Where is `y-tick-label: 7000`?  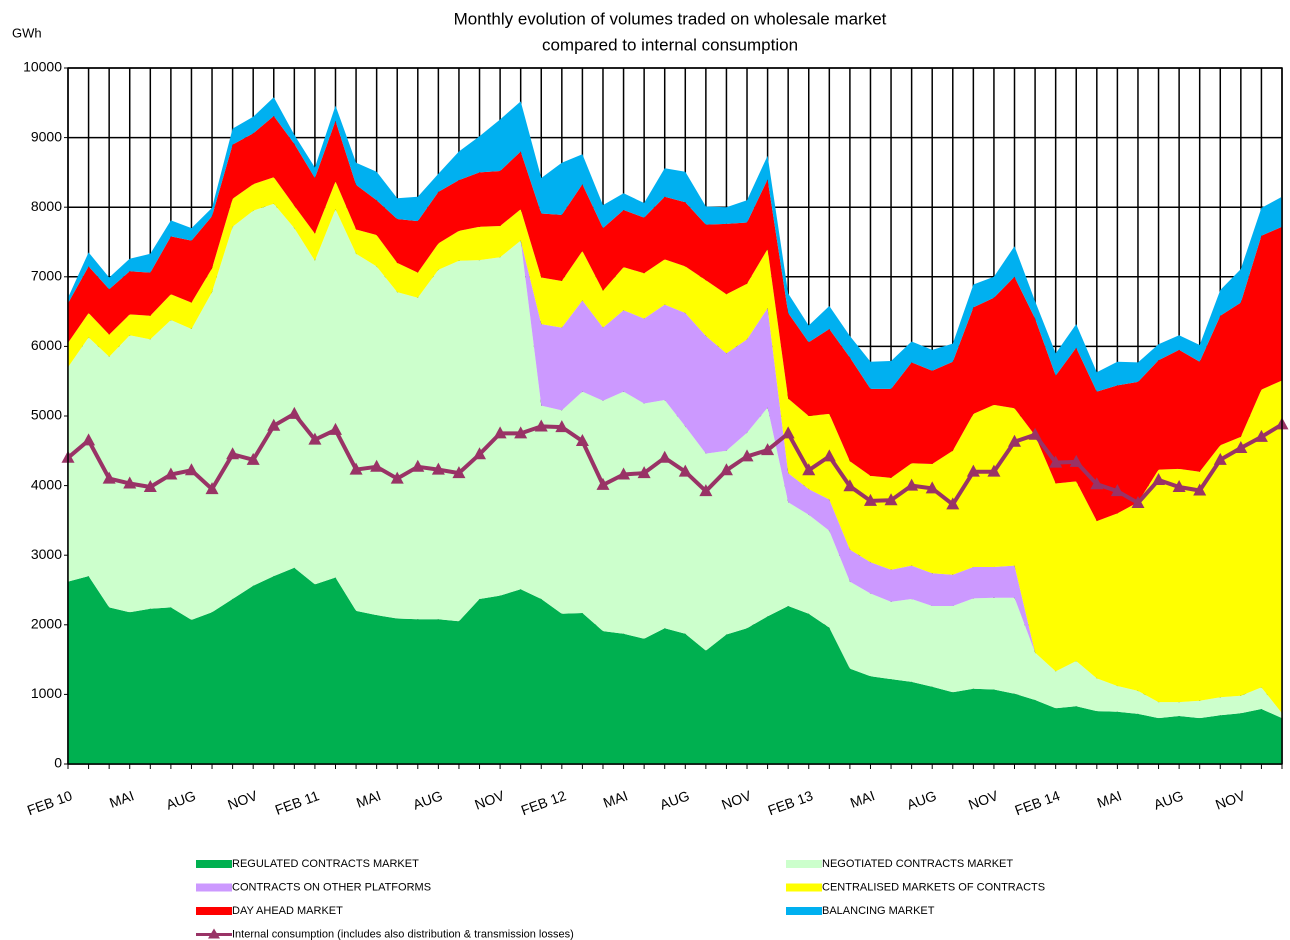 y-tick-label: 7000 is located at coordinates (46, 276).